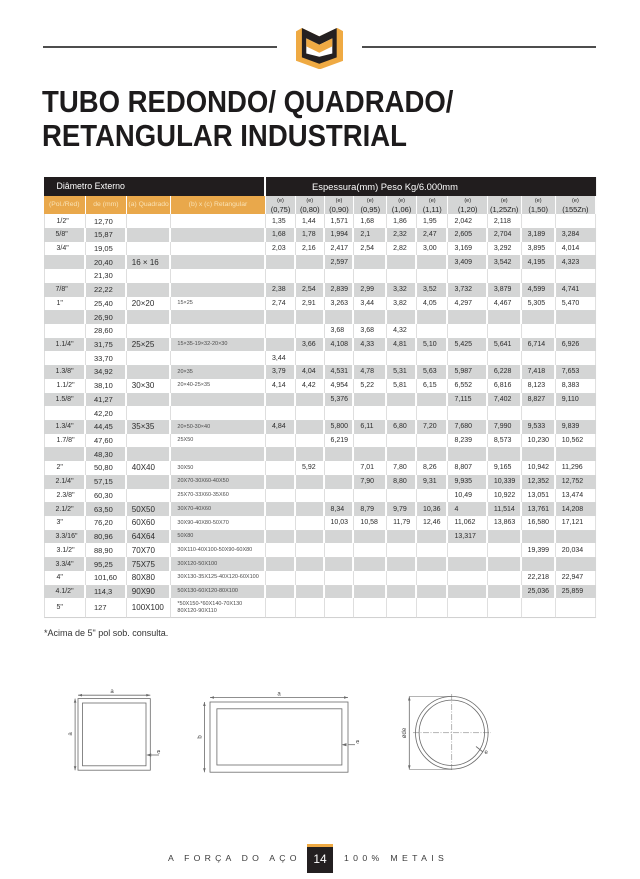  Describe the element at coordinates (405, 732) in the screenshot. I see `svg-text: øde` at that location.